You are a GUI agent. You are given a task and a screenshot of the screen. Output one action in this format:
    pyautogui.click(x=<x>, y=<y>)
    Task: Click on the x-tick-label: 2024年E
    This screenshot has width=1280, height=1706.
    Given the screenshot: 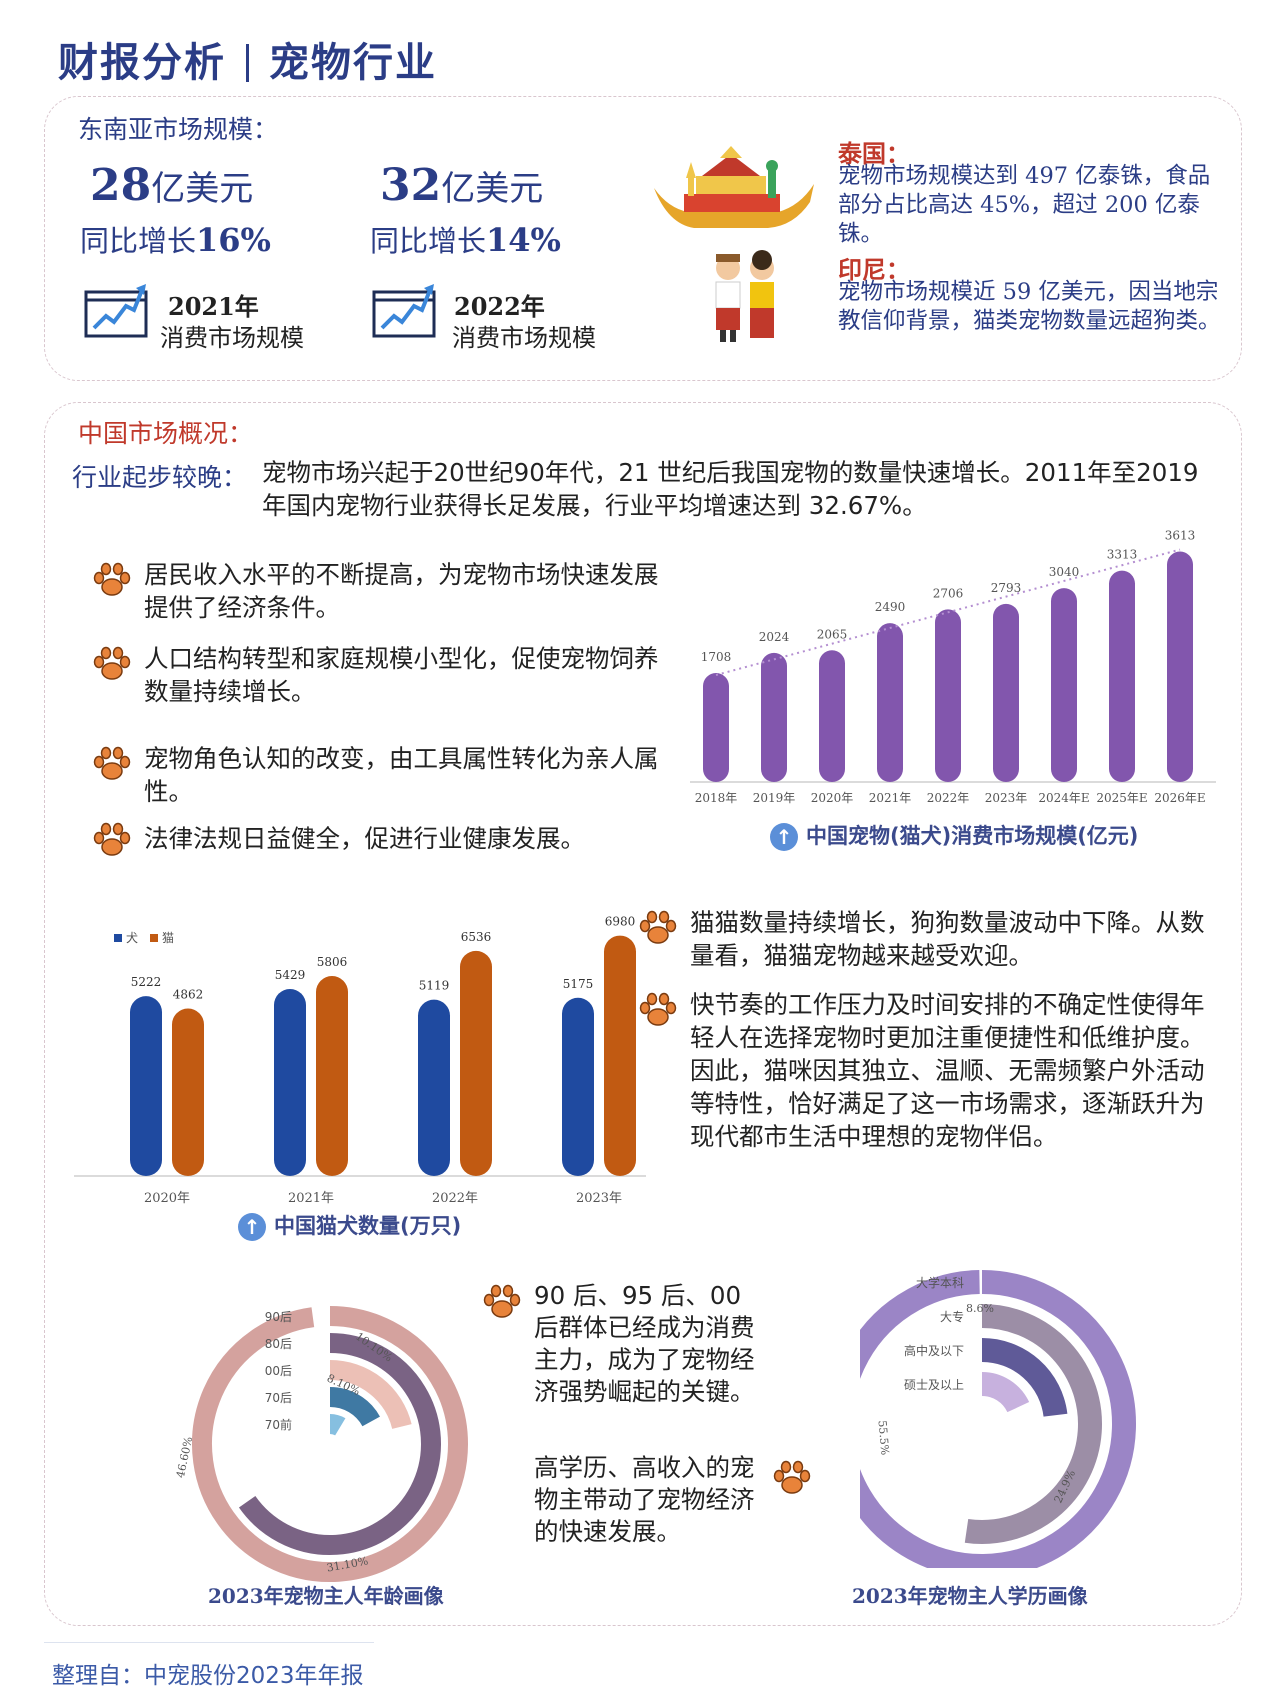 What is the action you would take?
    pyautogui.click(x=1063, y=798)
    